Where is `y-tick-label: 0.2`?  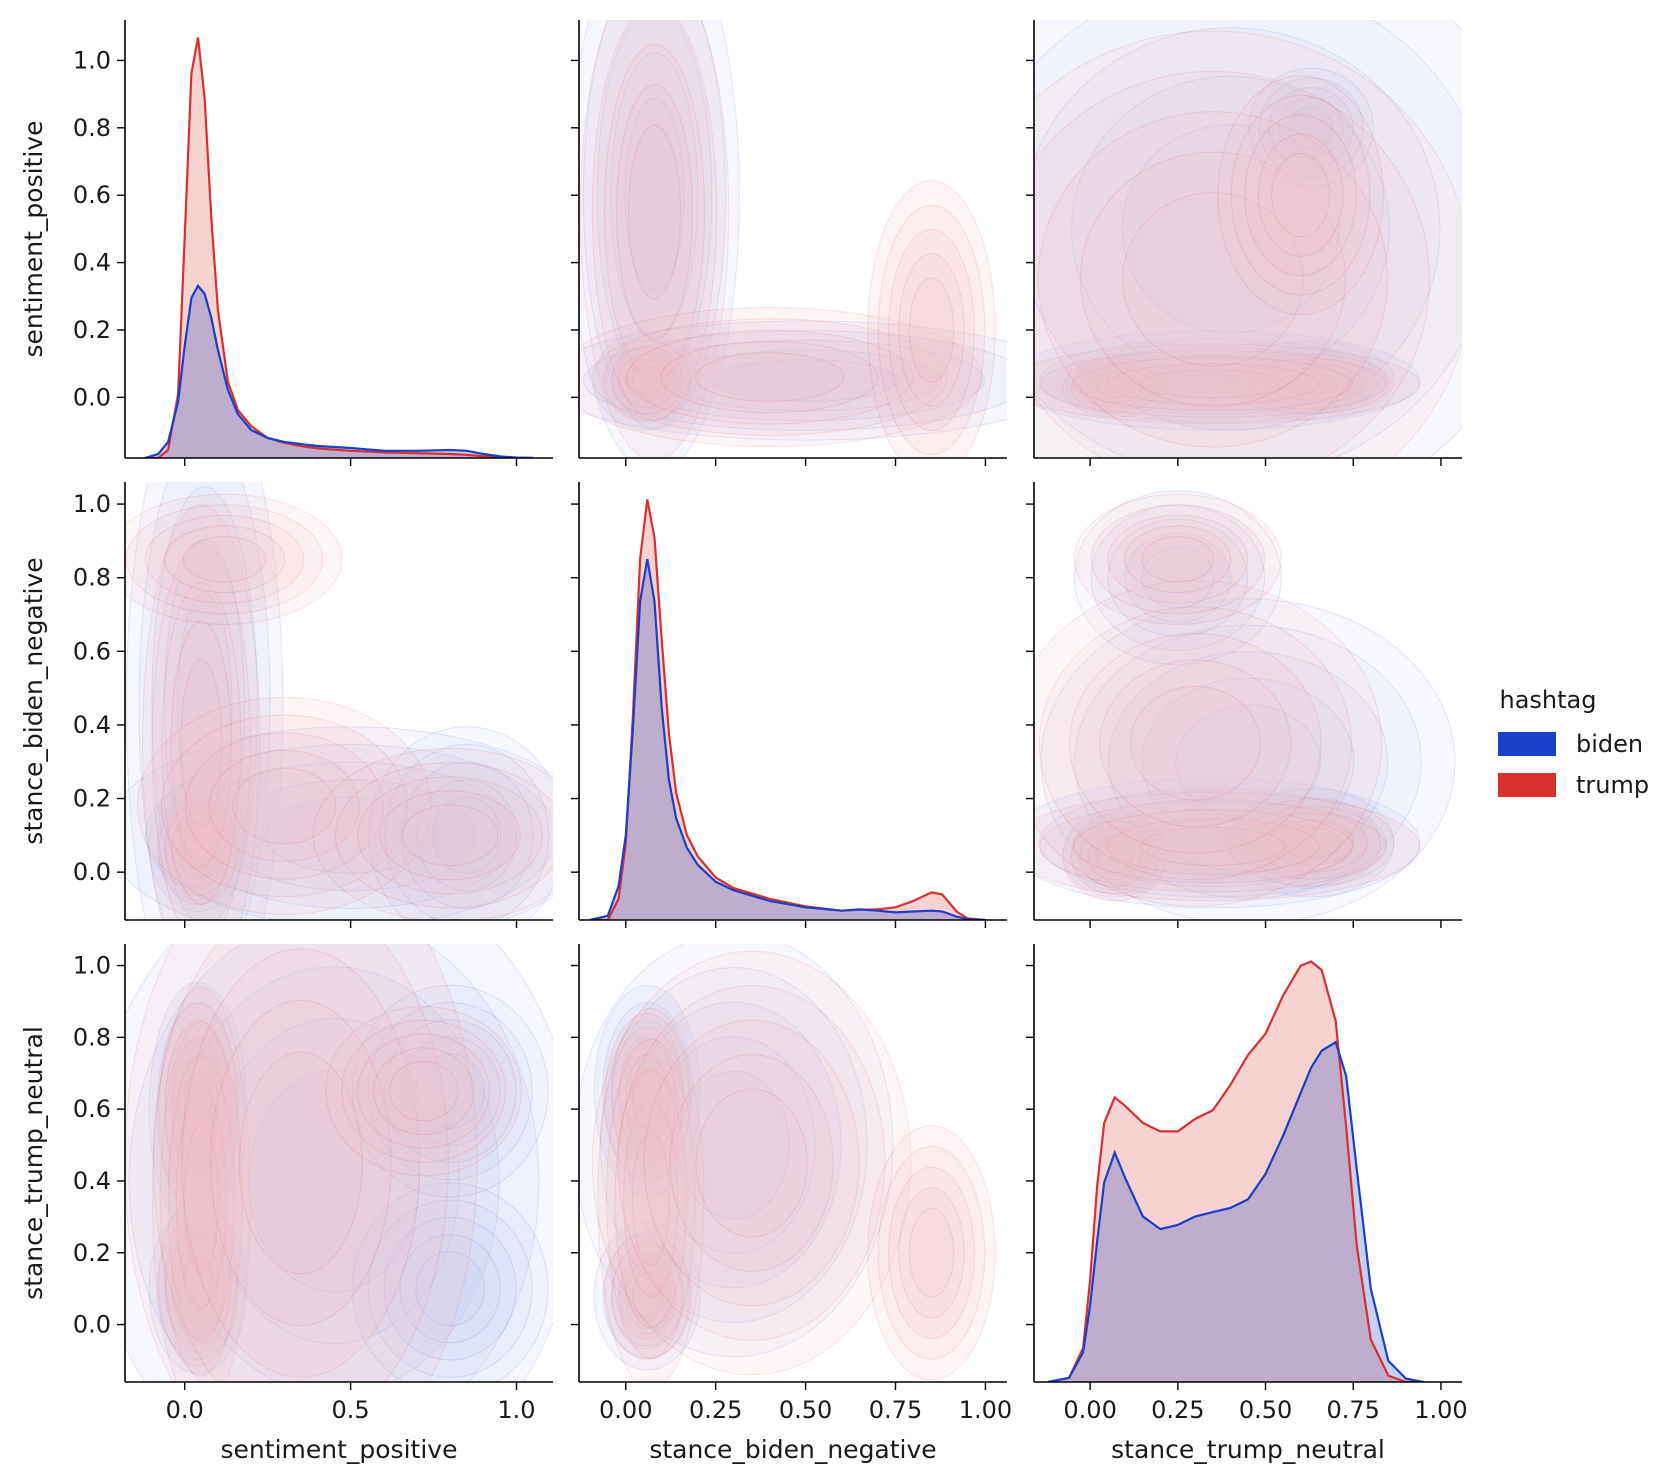
y-tick-label: 0.2 is located at coordinates (92, 1253).